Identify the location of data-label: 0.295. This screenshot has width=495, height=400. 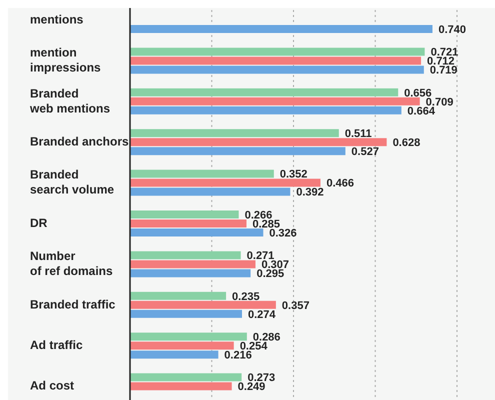
(270, 274).